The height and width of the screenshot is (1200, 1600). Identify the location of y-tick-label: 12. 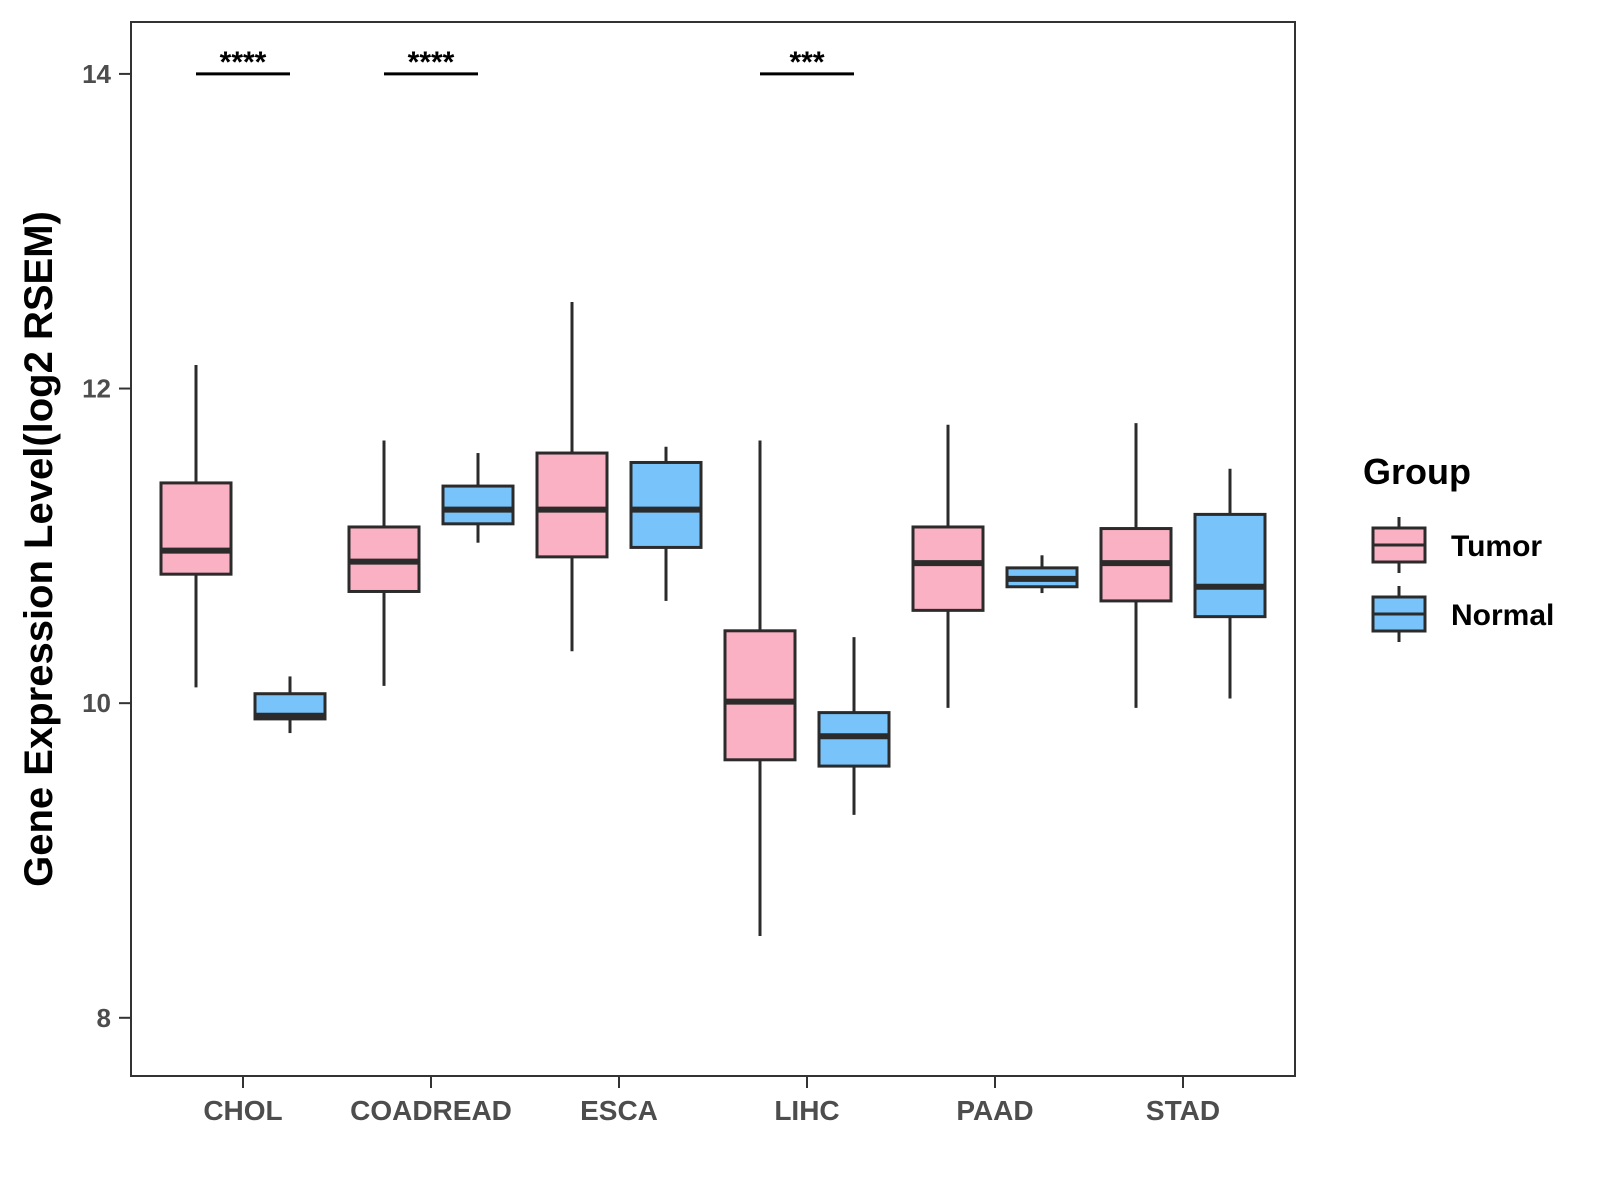
(96, 389).